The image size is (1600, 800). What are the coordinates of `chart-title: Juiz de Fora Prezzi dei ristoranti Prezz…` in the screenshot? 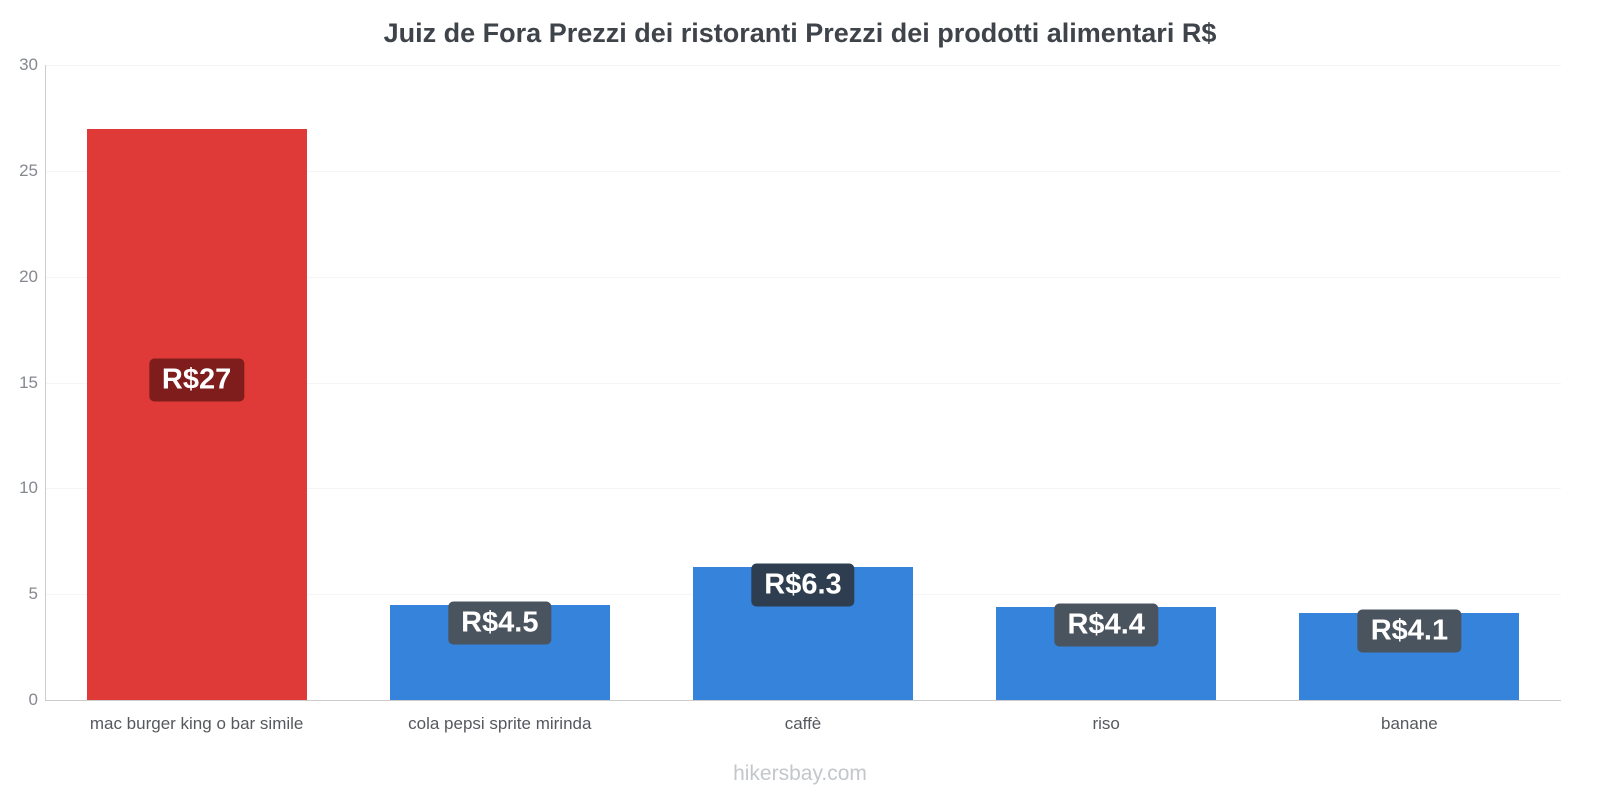 It's located at (800, 33).